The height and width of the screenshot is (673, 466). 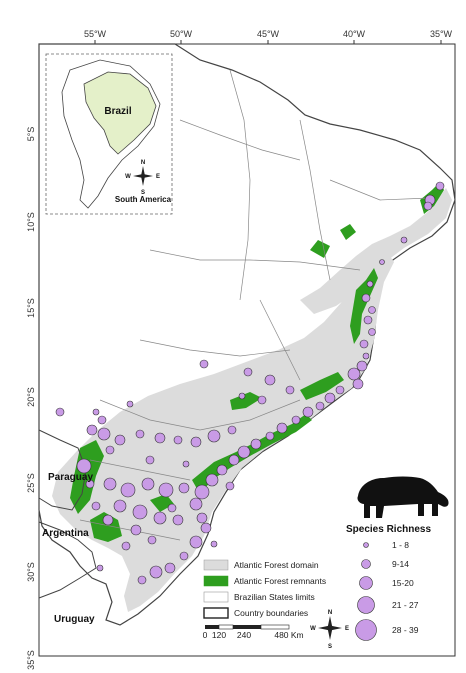 What do you see at coordinates (403, 583) in the screenshot?
I see `richness-class-3: 15-20` at bounding box center [403, 583].